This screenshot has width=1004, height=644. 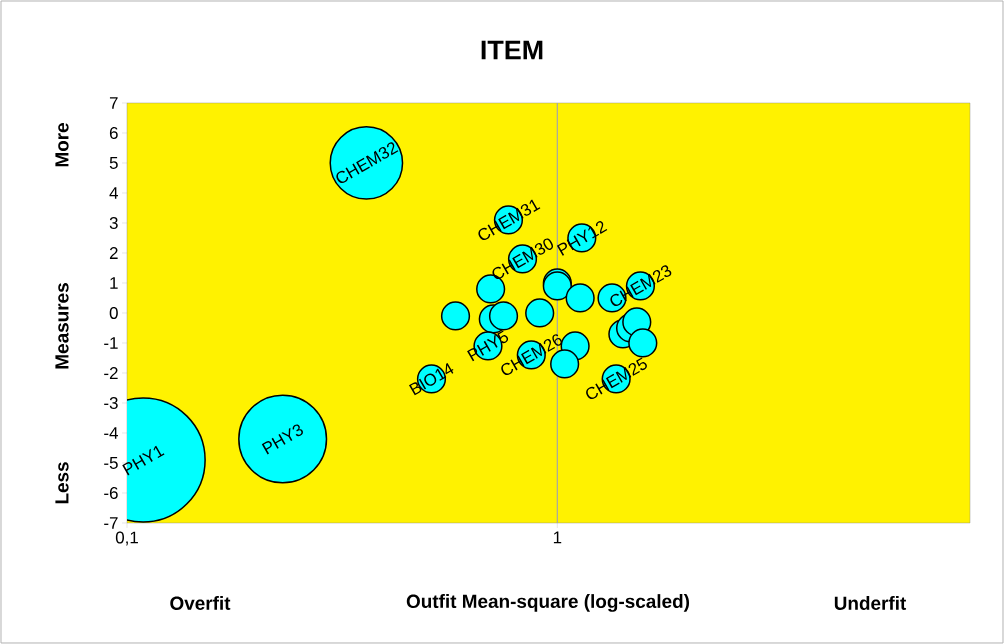 I want to click on chart-title: ITEM, so click(x=512, y=50).